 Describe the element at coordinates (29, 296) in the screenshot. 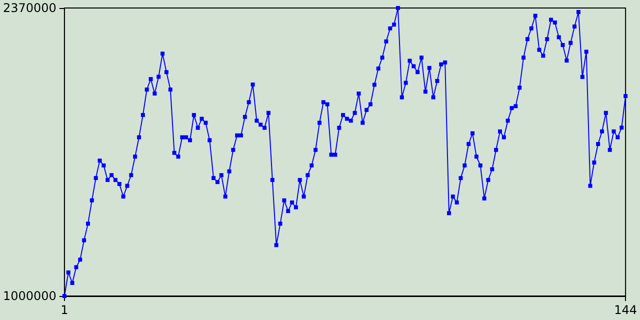

I see `y-tick-label: 1000000` at that location.